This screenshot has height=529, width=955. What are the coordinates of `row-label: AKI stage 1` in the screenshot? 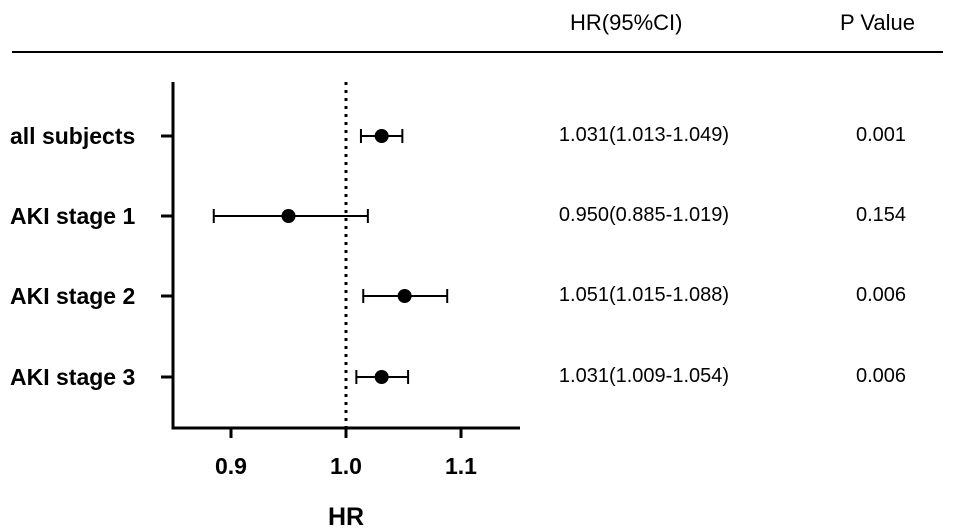 It's located at (72, 216).